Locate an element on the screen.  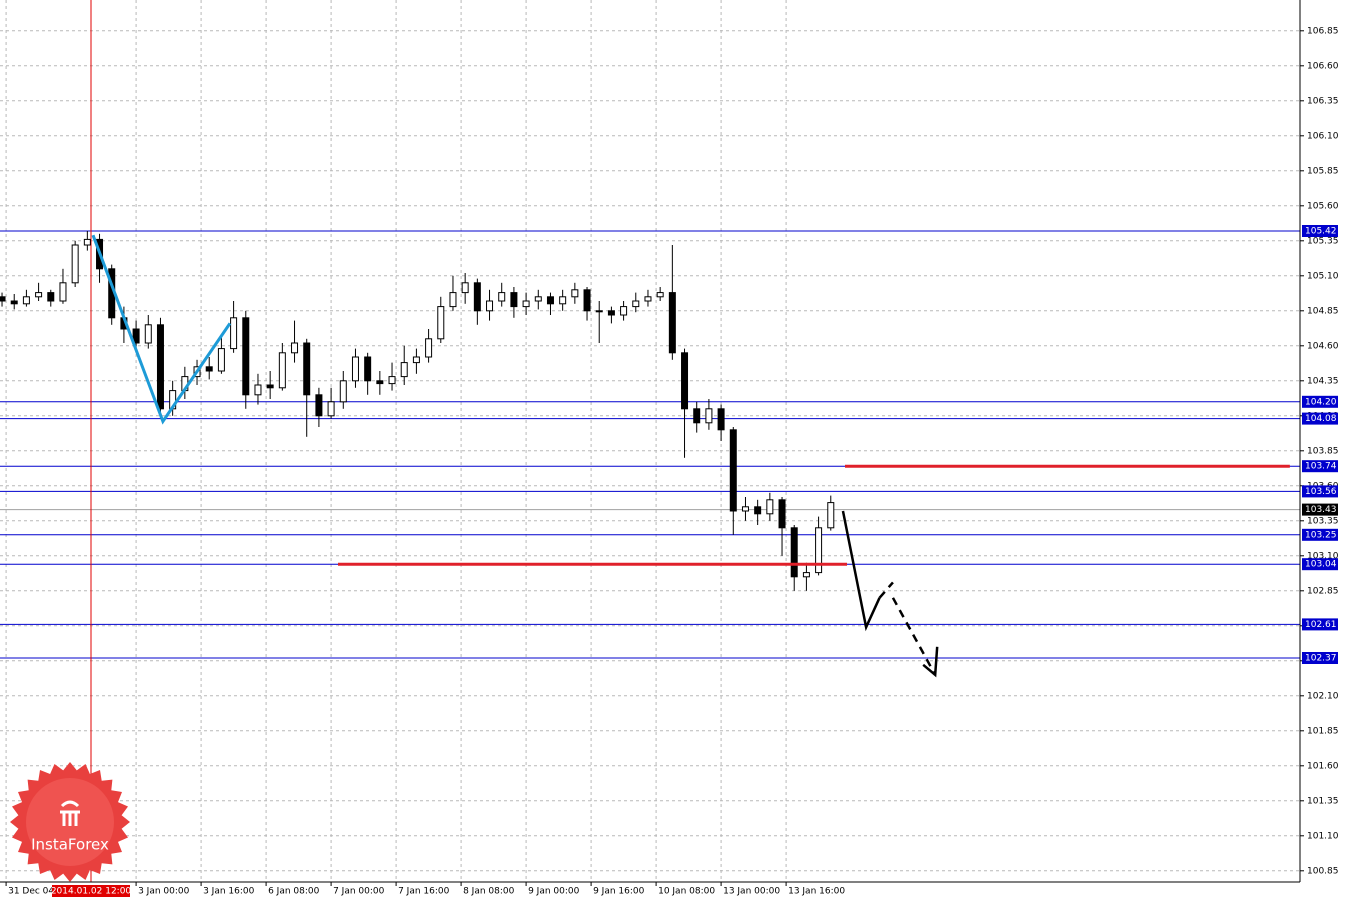
level-label: 103.74 is located at coordinates (1321, 467).